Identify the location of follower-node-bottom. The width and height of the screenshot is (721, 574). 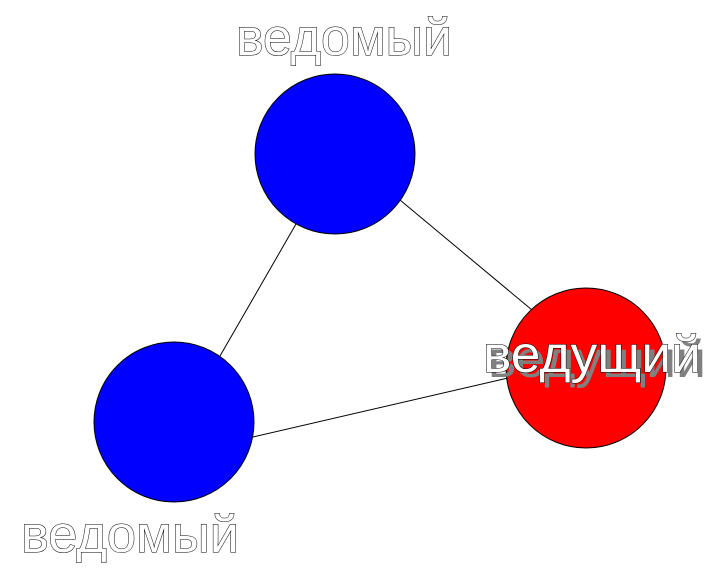
(174, 422).